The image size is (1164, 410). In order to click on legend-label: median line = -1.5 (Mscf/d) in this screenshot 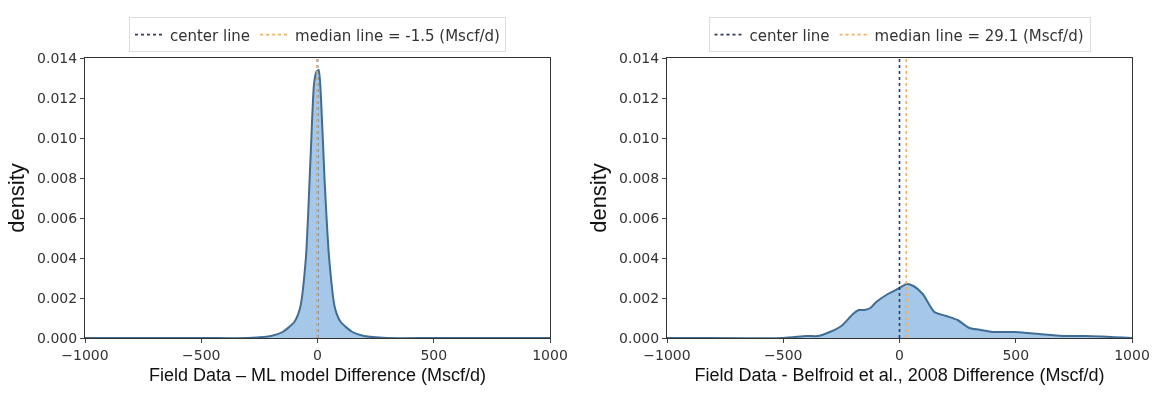, I will do `click(397, 35)`.